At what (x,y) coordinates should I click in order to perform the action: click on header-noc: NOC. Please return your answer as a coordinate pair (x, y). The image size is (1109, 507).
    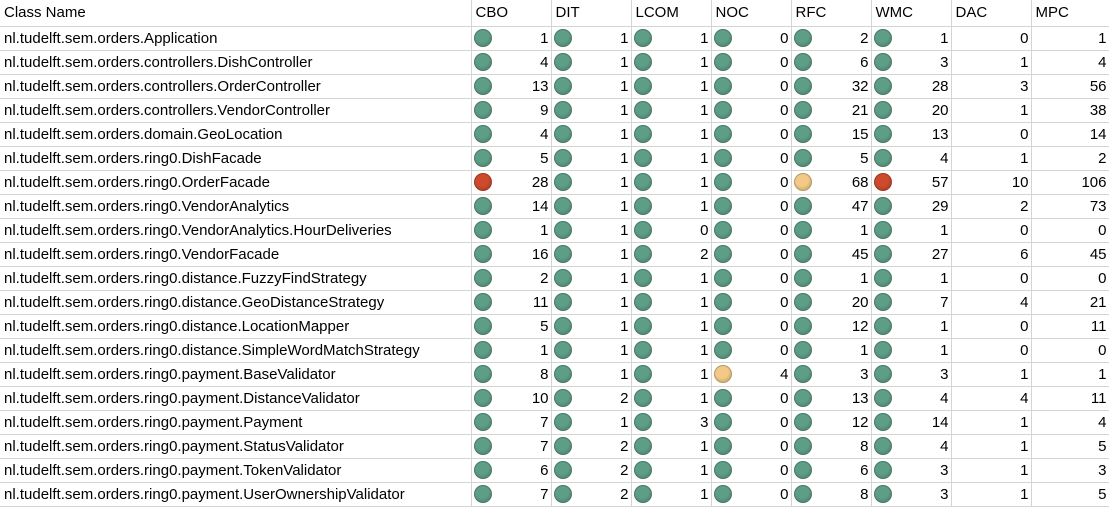
    Looking at the image, I should click on (751, 13).